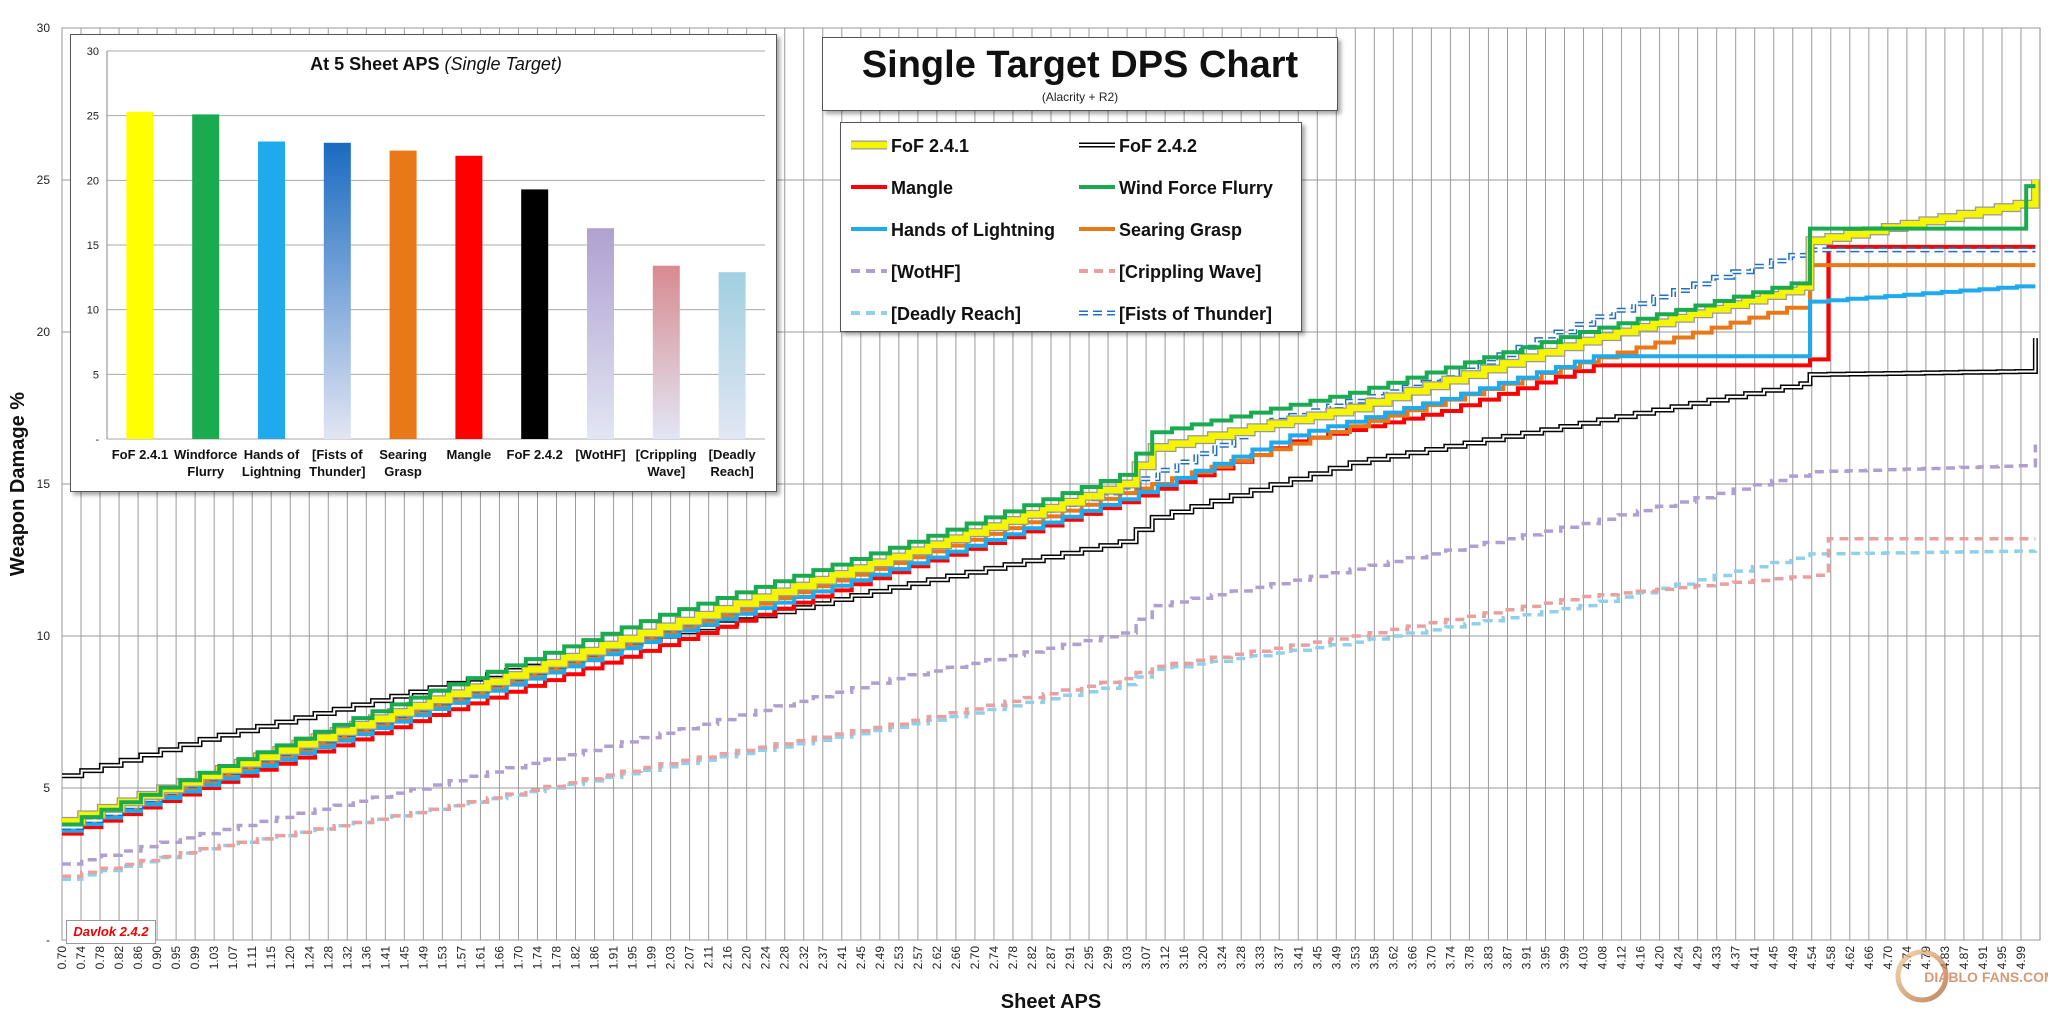  I want to click on inset-y-tick-label: 15, so click(93, 246).